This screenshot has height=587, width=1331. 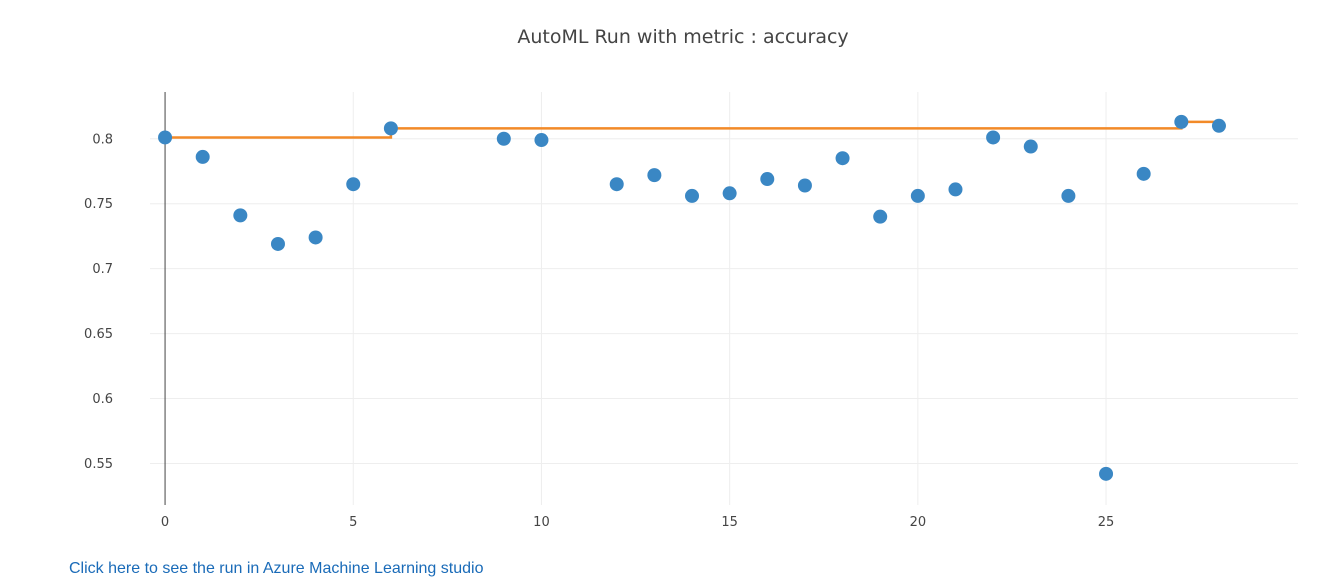 I want to click on y-tick-label: 0.8, so click(x=102, y=139).